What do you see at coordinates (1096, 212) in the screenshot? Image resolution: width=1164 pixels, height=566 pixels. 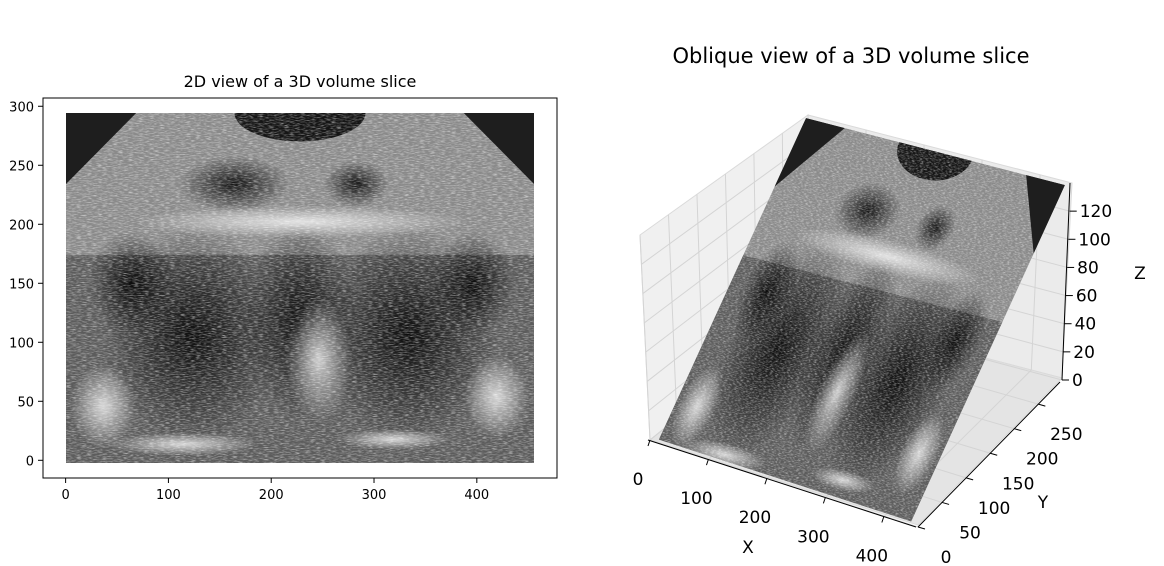 I see `z3d-tick-label: 120` at bounding box center [1096, 212].